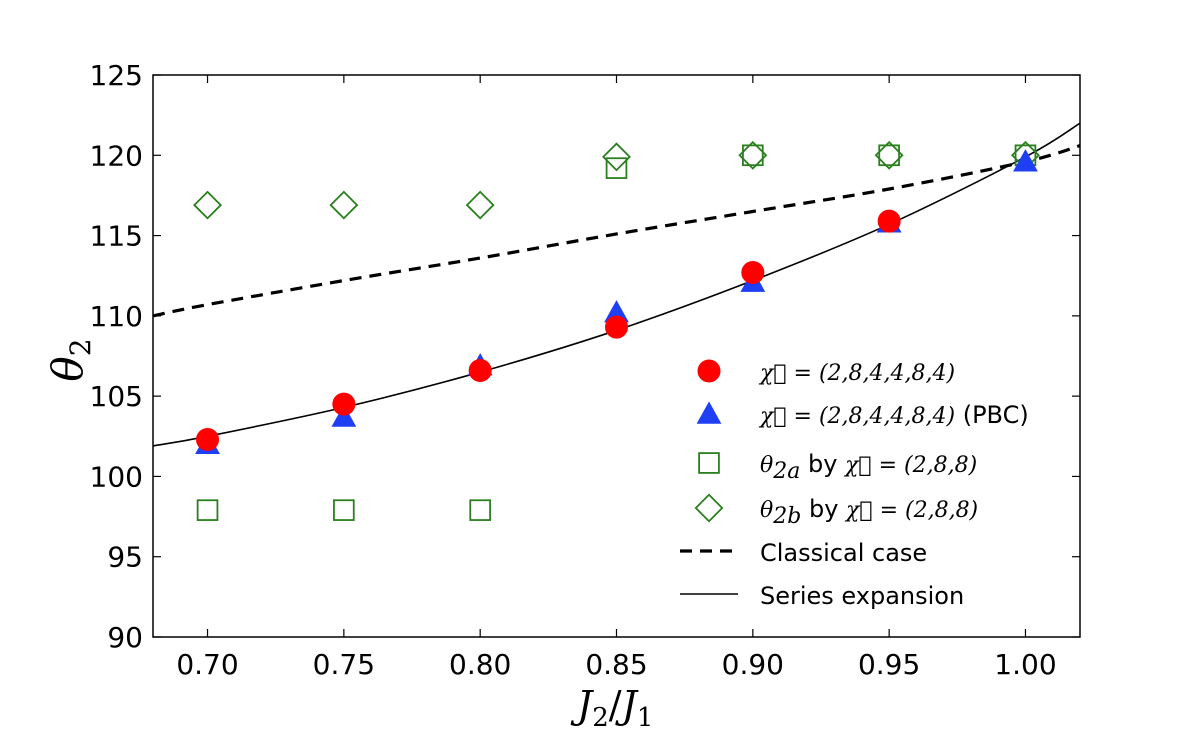  What do you see at coordinates (889, 664) in the screenshot?
I see `x-tick-label: 0.95` at bounding box center [889, 664].